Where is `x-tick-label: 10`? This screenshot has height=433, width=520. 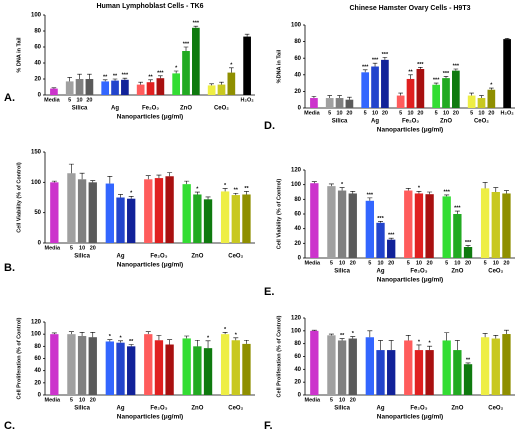
x-tick-label: 10 is located at coordinates (375, 113).